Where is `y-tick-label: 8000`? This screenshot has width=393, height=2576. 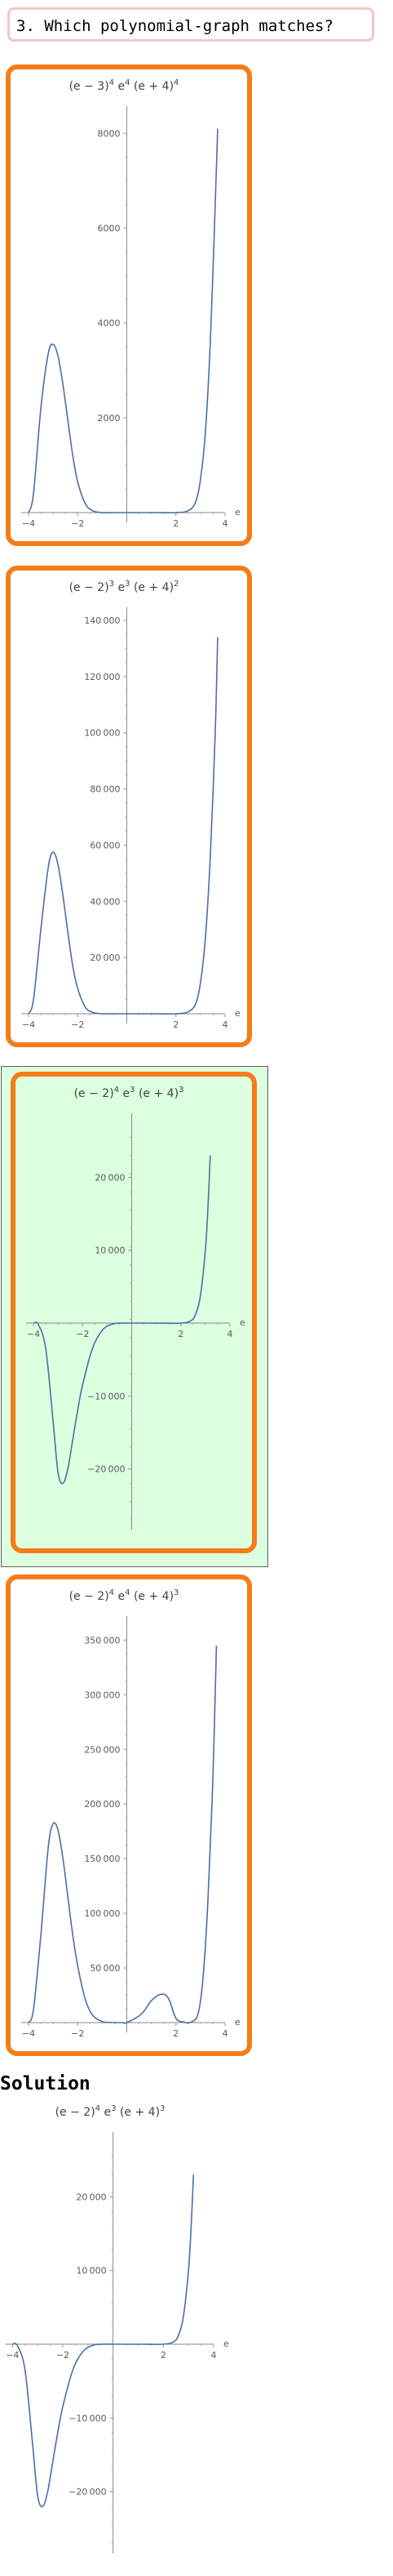 y-tick-label: 8000 is located at coordinates (109, 133).